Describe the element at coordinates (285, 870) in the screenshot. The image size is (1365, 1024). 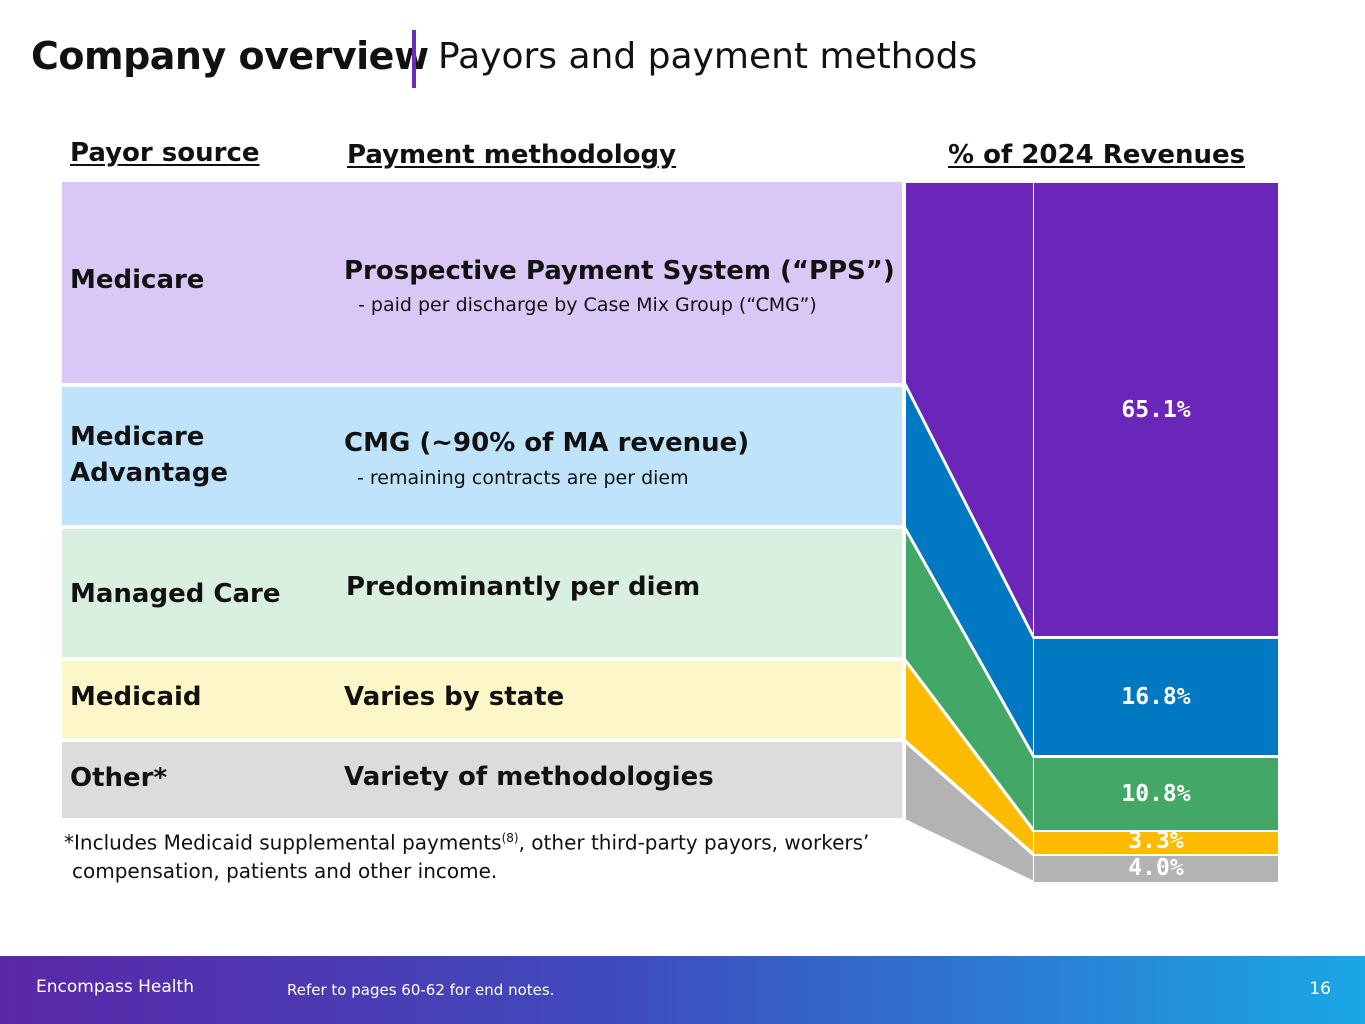
I see `footnote-line-2: compensation, patients and other income.` at that location.